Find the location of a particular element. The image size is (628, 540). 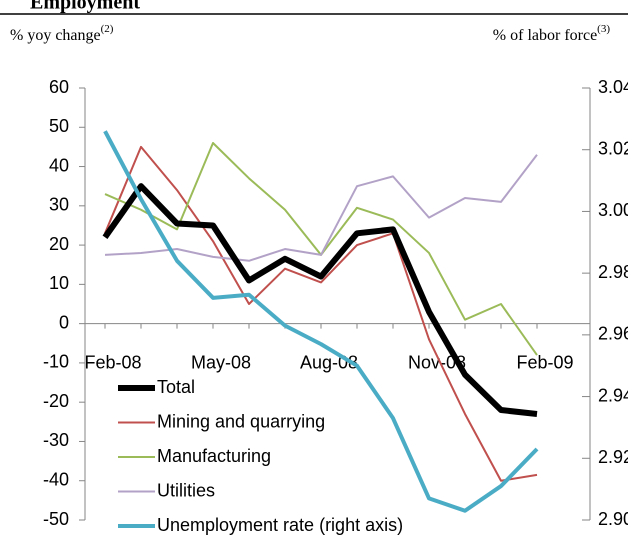

y2-tick-label: 2.96 is located at coordinates (613, 334).